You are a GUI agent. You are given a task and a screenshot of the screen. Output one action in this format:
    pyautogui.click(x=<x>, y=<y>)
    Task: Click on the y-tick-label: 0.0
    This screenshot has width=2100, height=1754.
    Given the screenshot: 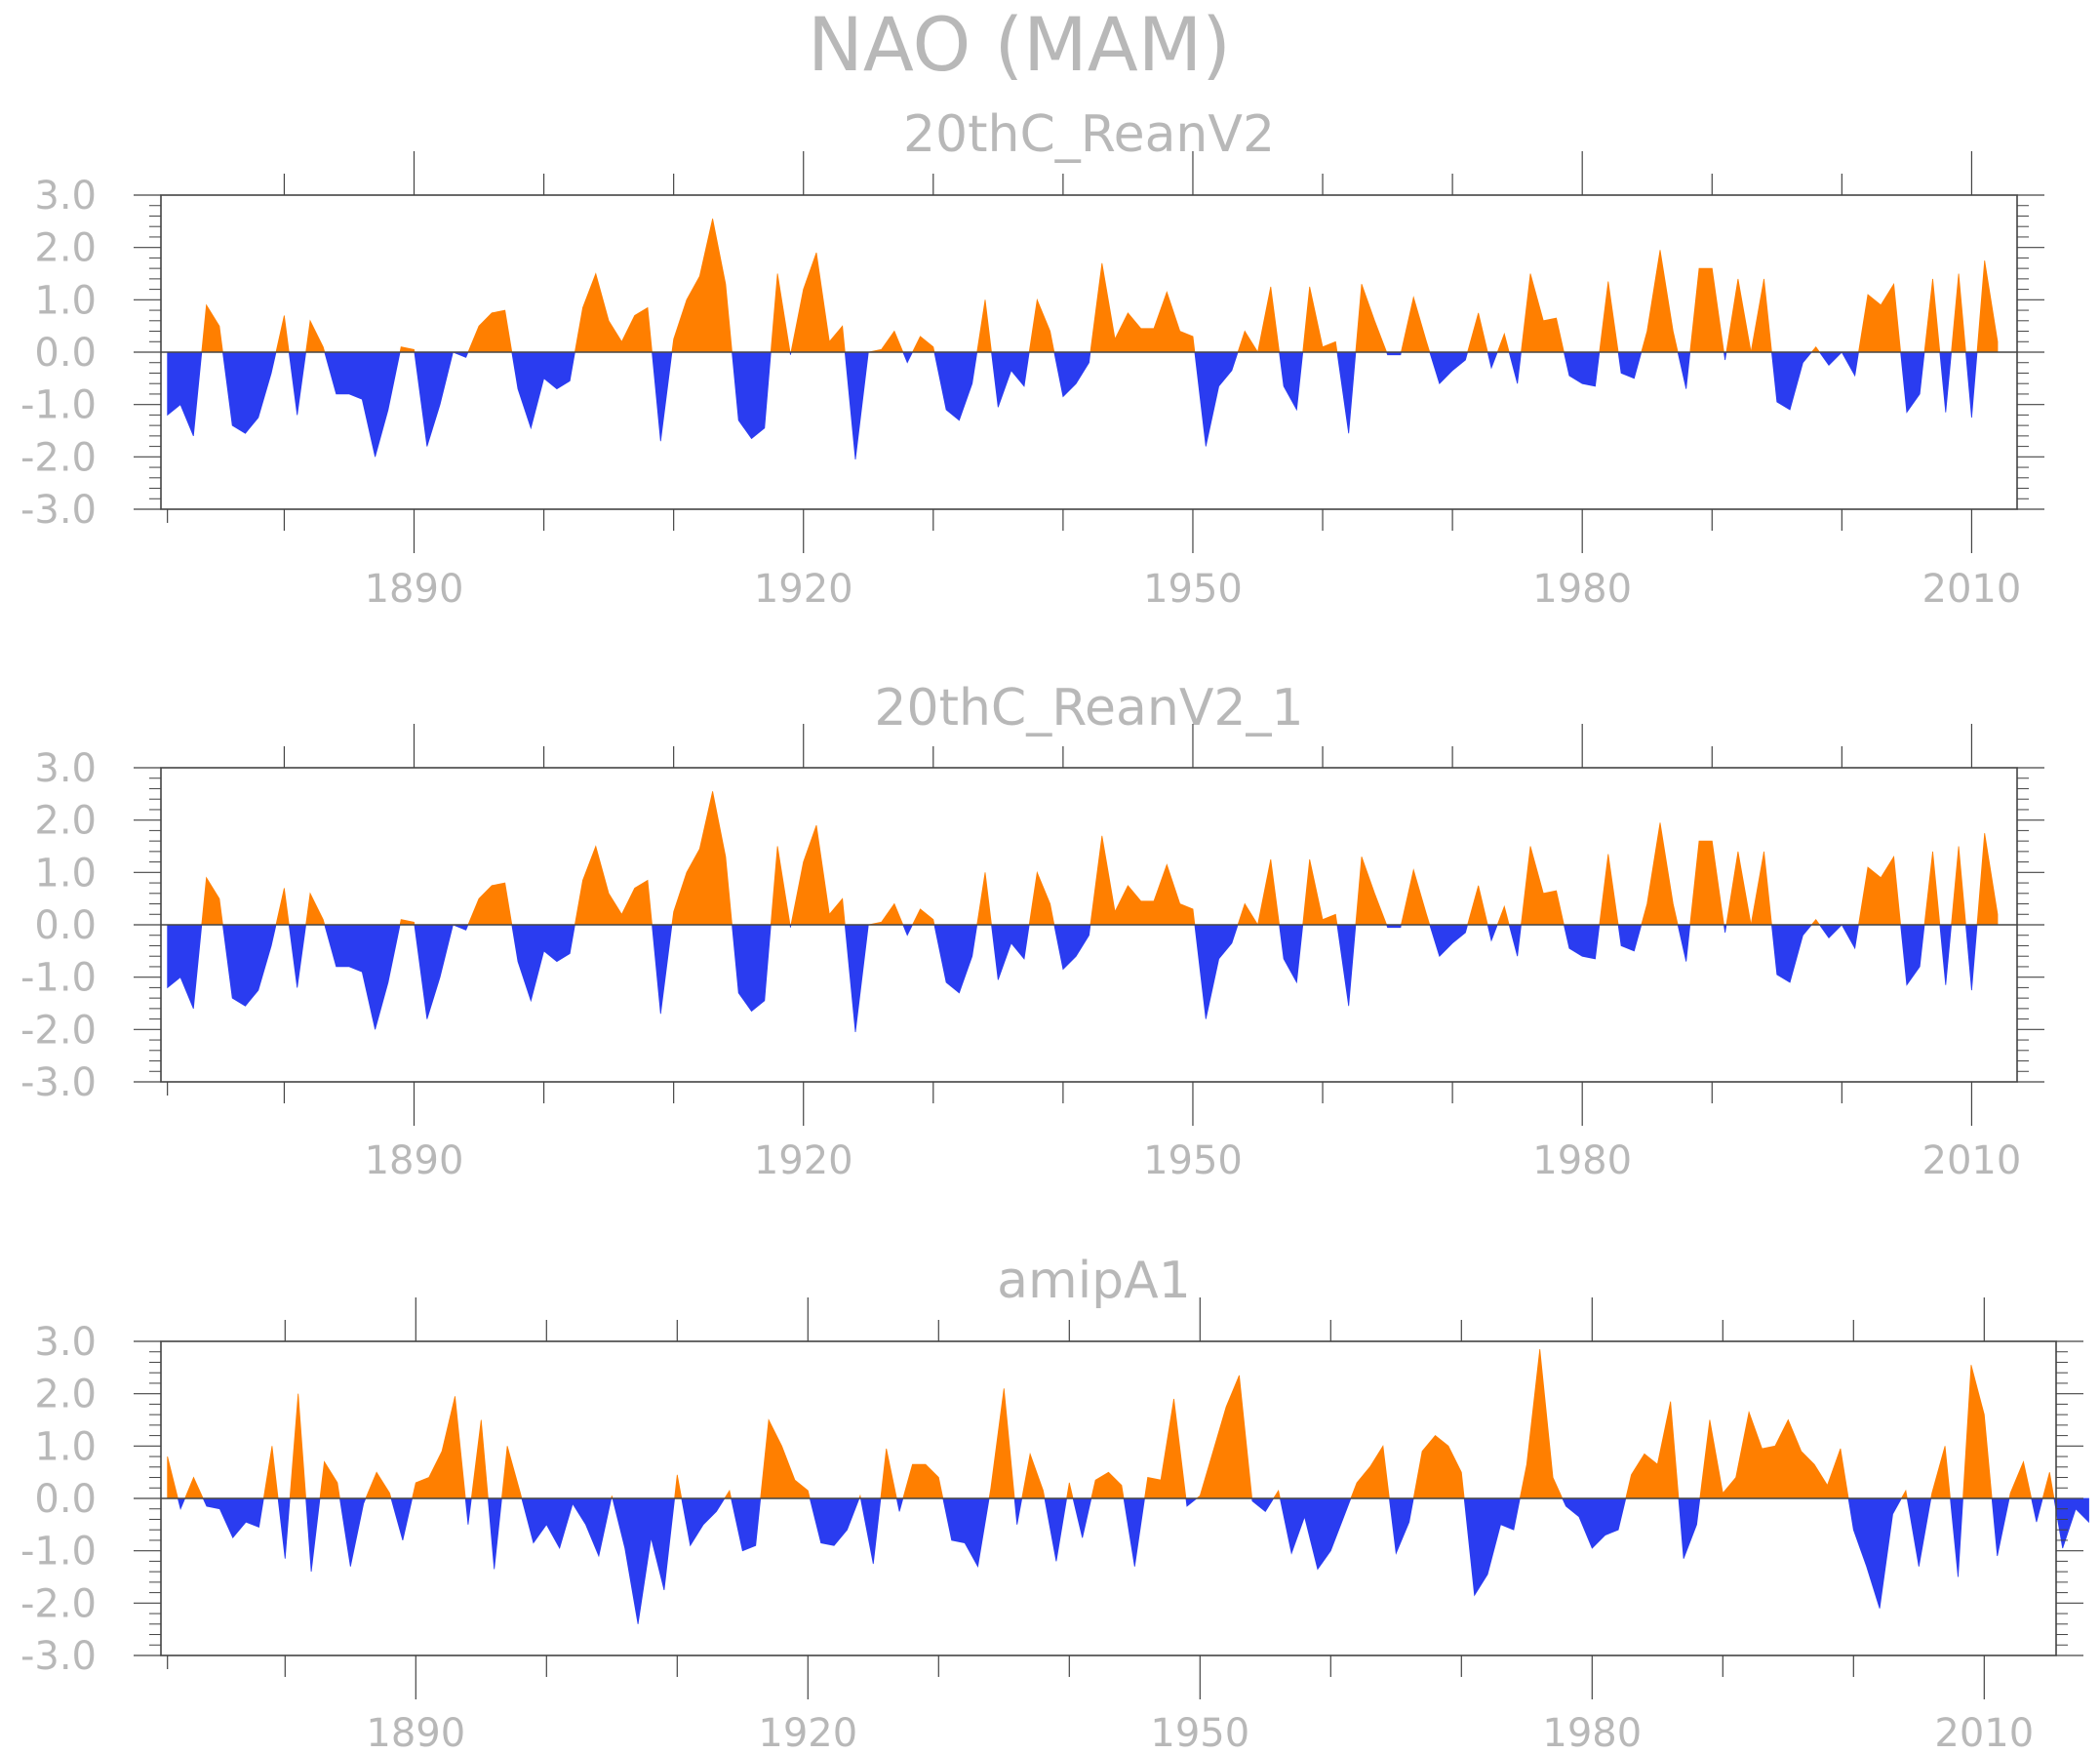 What is the action you would take?
    pyautogui.click(x=66, y=353)
    